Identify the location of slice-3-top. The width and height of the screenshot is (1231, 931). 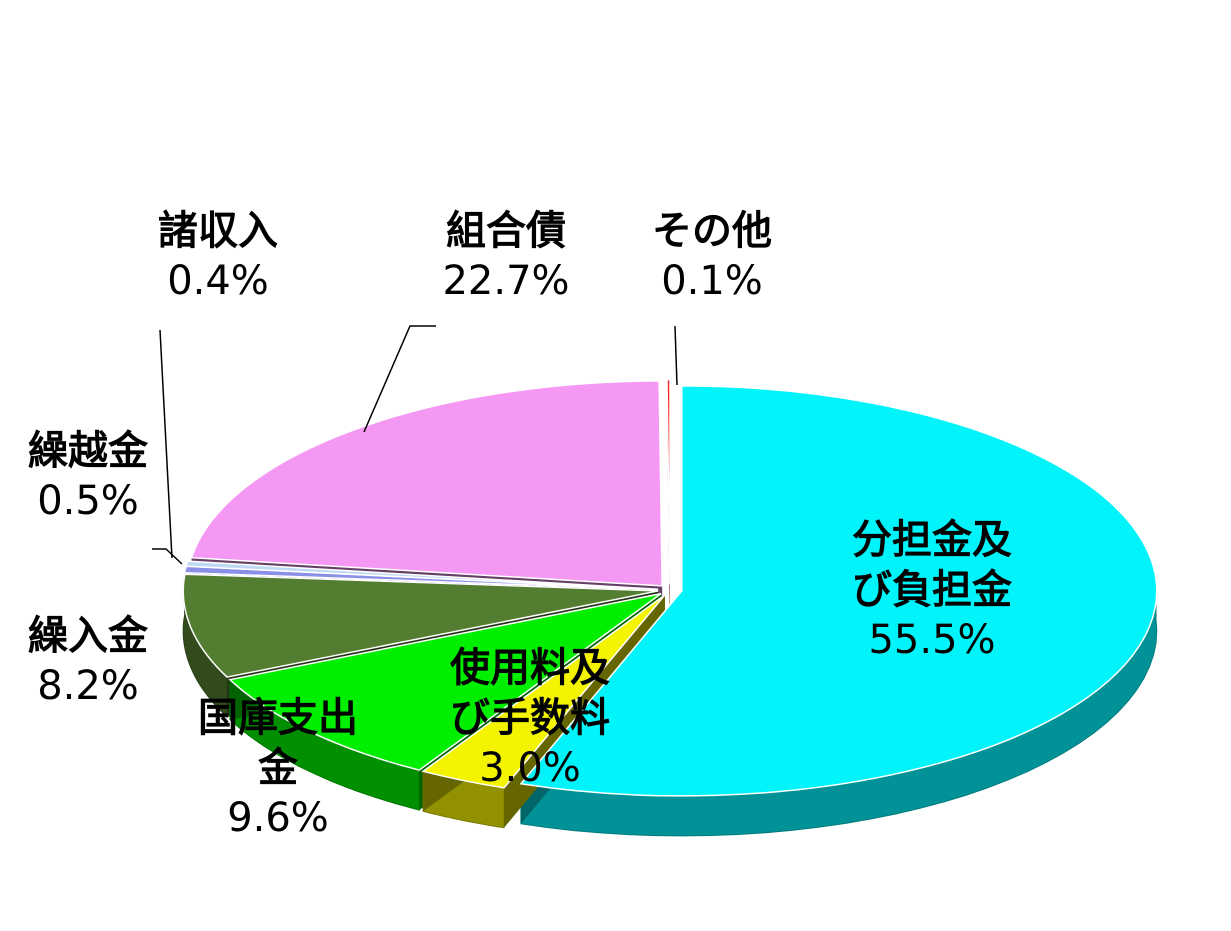
(420, 625).